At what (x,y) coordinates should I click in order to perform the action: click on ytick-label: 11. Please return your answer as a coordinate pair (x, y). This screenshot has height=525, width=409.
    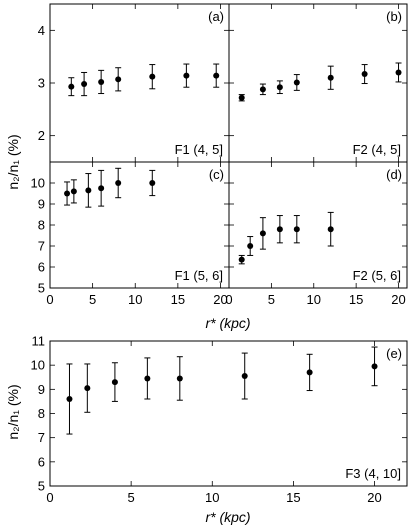
    Looking at the image, I should click on (39, 341).